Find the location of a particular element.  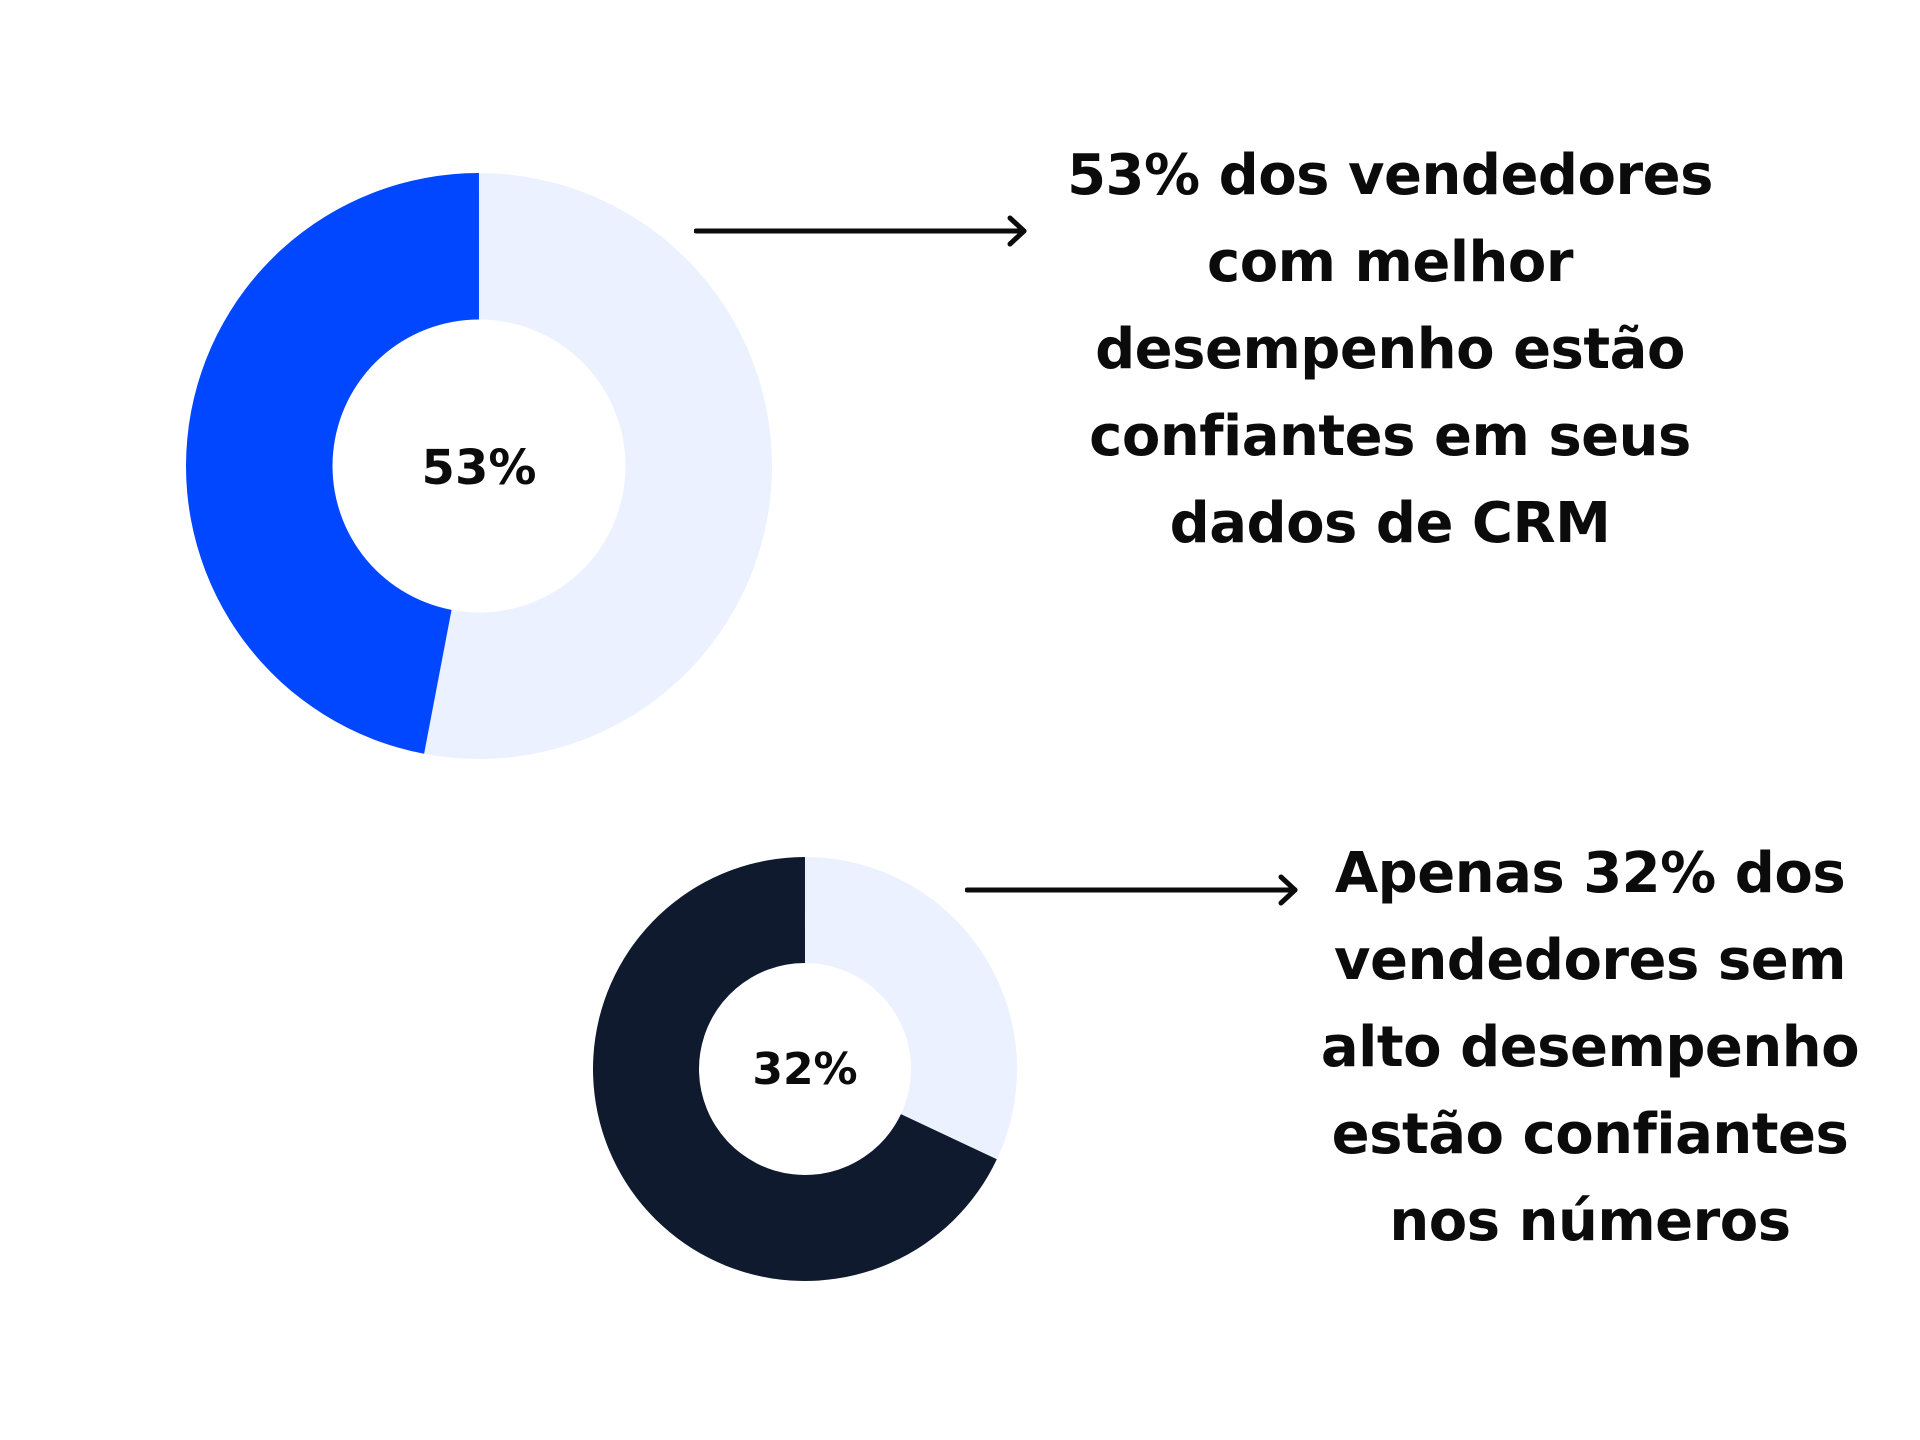

donut-slice-blue is located at coordinates (332, 463).